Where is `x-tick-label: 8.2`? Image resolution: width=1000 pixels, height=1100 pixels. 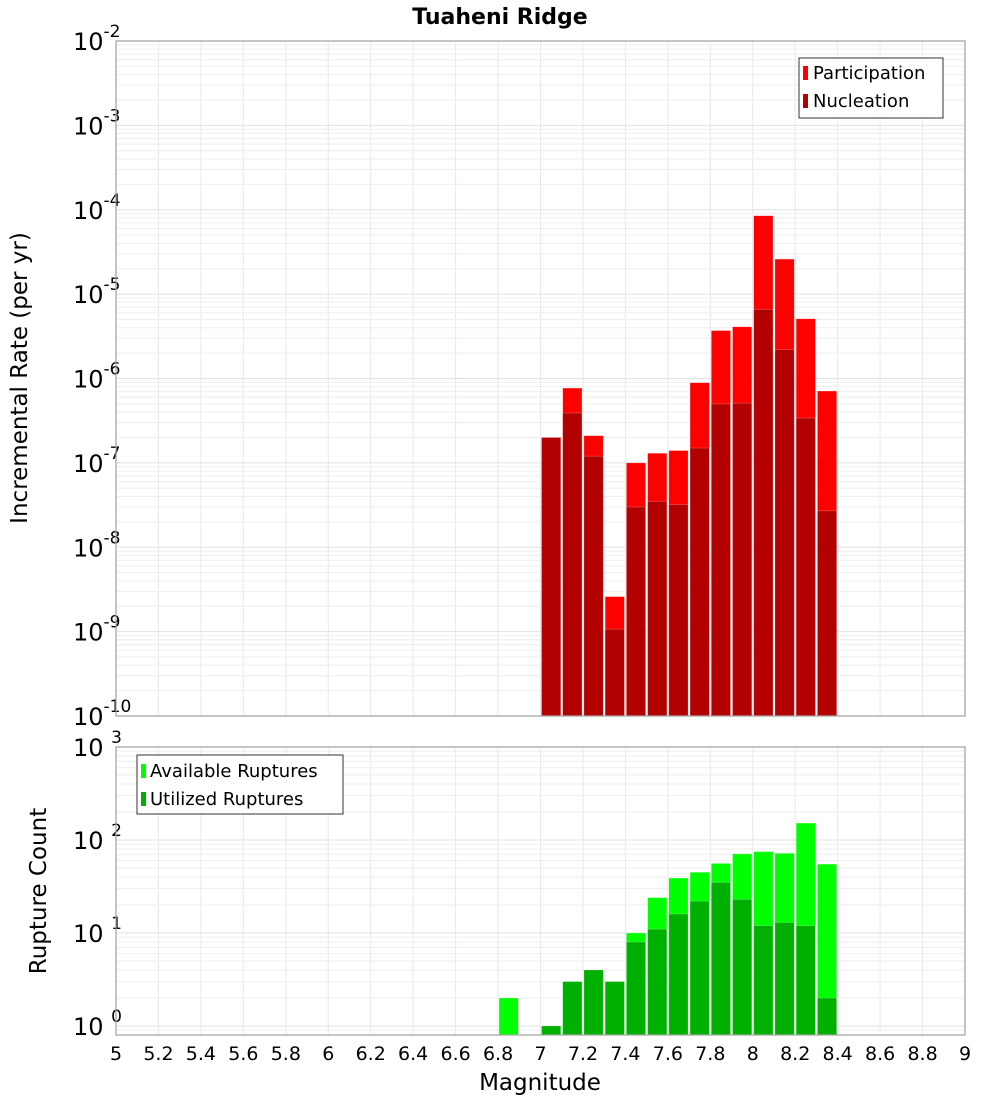
x-tick-label: 8.2 is located at coordinates (795, 1054).